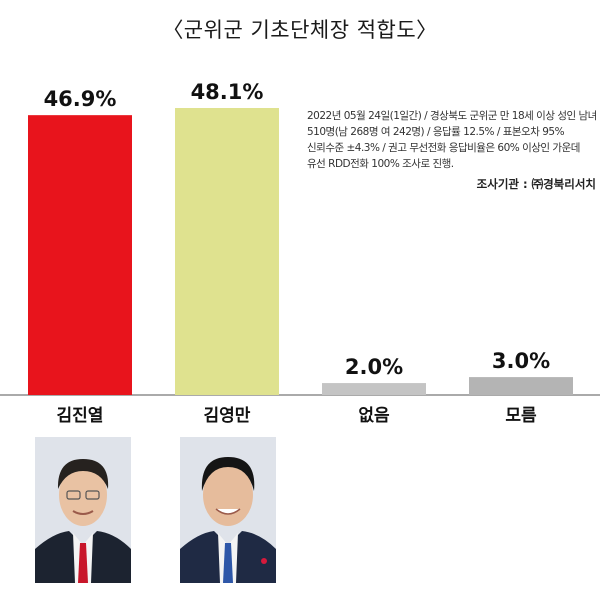  Describe the element at coordinates (521, 361) in the screenshot. I see `value-label-4: 3.0%` at that location.